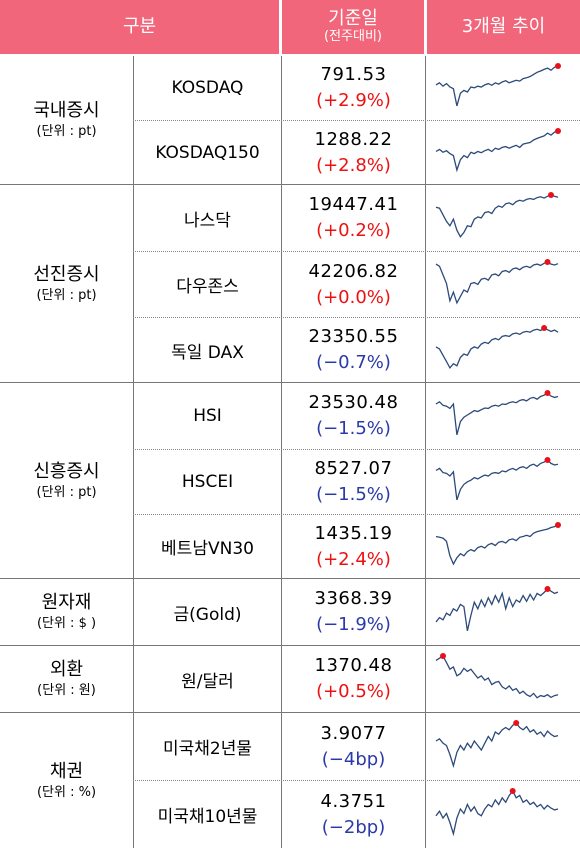 The image size is (580, 863). Describe the element at coordinates (353, 230) in the screenshot. I see `row-change: (+0.2%)` at that location.